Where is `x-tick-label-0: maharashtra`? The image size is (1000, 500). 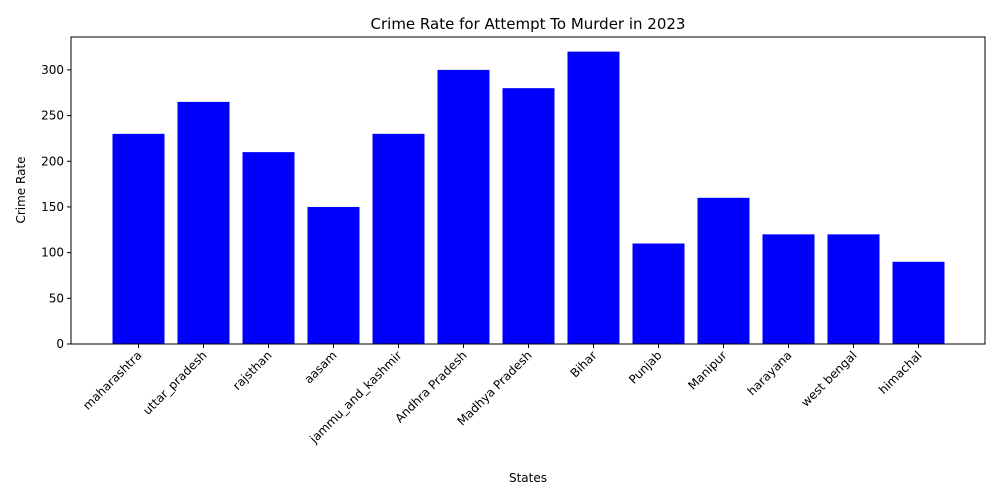
x-tick-label-0: maharashtra is located at coordinates (112, 380).